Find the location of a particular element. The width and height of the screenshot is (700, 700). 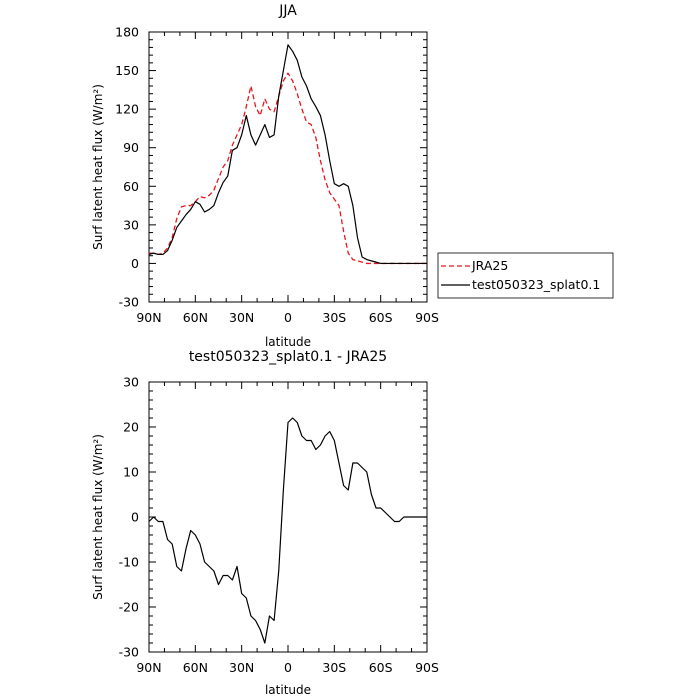

top-x-axis-label: latitude is located at coordinates (288, 342).